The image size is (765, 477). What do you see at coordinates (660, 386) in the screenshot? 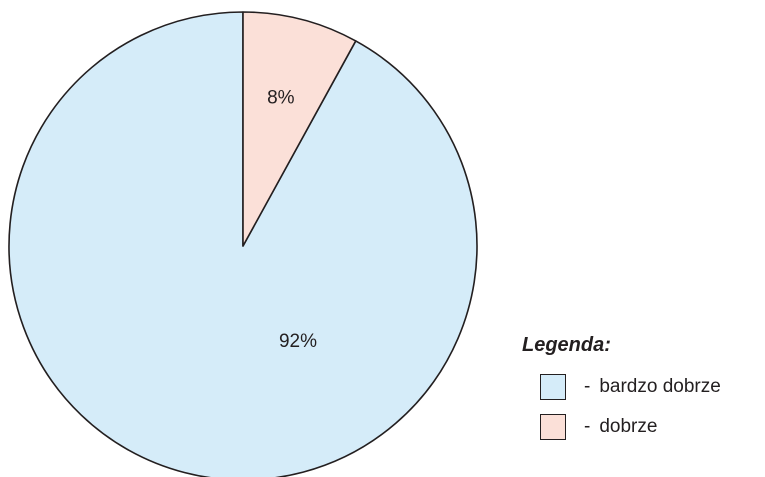
I see `legend-label-bardzo-dobrze: bardzo dobrze` at bounding box center [660, 386].